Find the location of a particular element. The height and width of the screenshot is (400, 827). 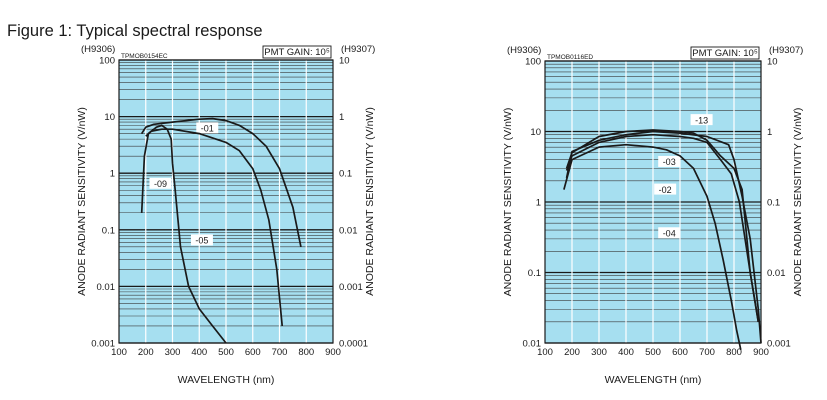

series-label: -05 is located at coordinates (201, 241).